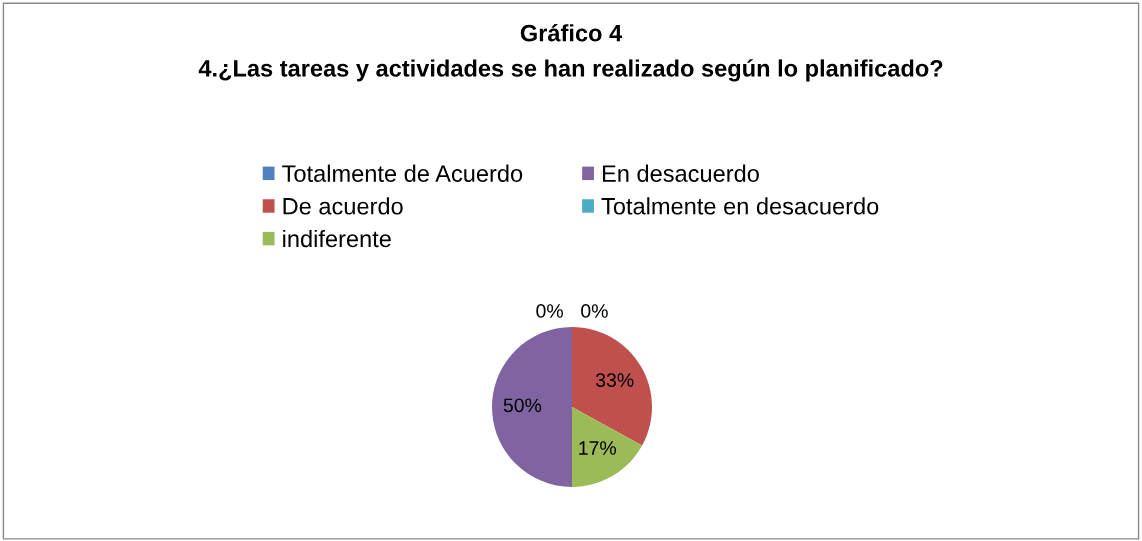  Describe the element at coordinates (343, 206) in the screenshot. I see `legend-label: De acuerdo` at that location.